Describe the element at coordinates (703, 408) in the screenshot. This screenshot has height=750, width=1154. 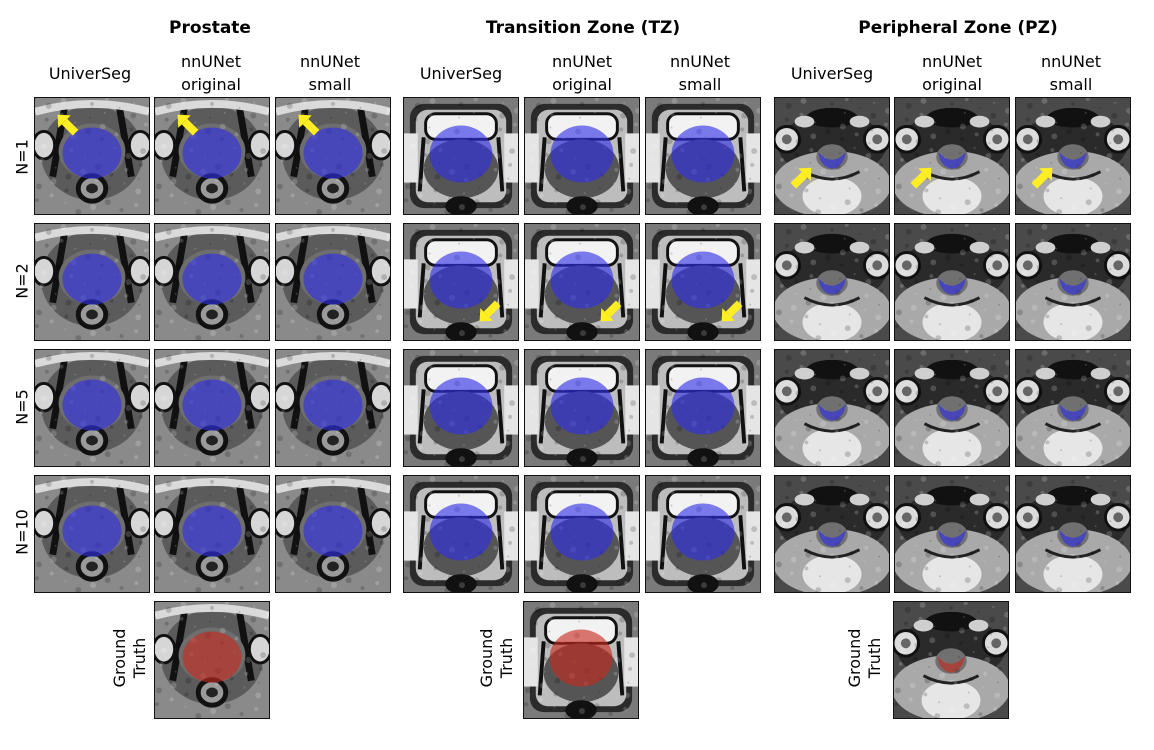
I see `panel-tz-n5-nnunet-small` at that location.